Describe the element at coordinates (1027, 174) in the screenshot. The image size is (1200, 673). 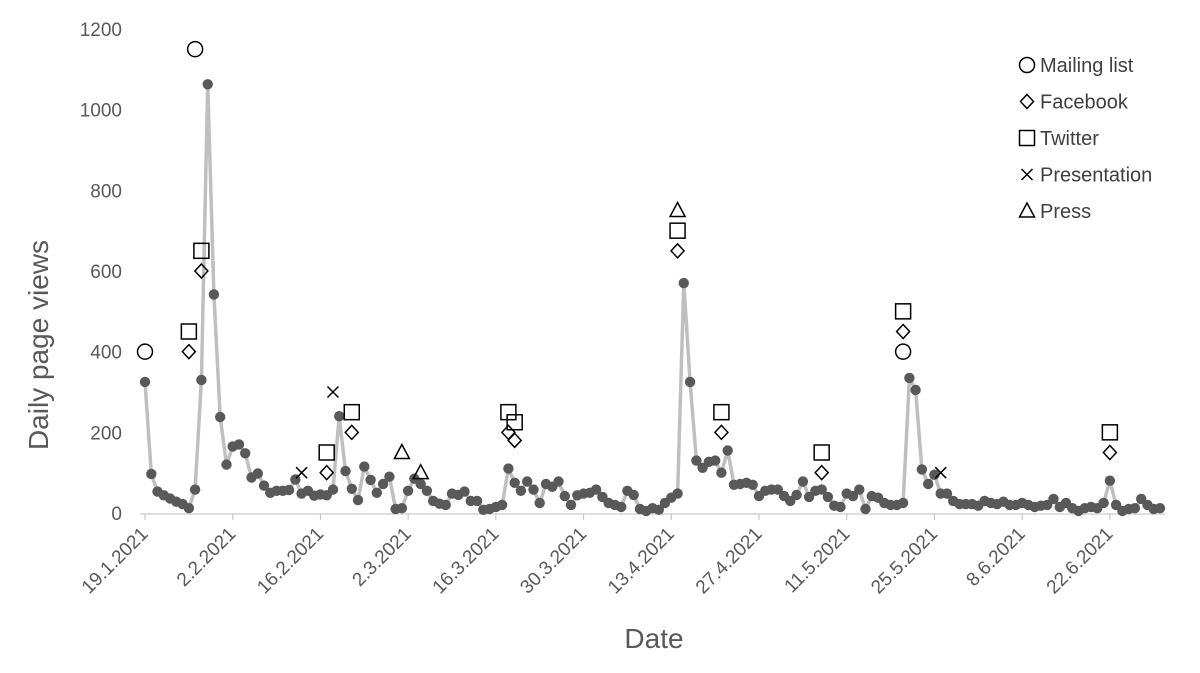
I see `presentation-legend-icon` at that location.